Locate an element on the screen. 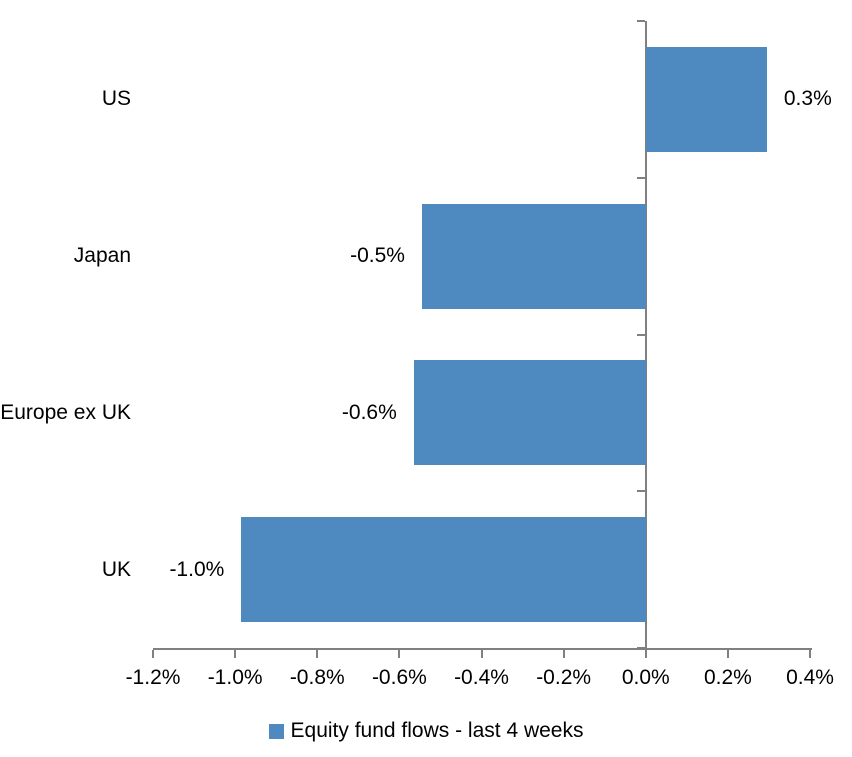 The image size is (852, 757). x-tick-label: -0.6% is located at coordinates (399, 677).